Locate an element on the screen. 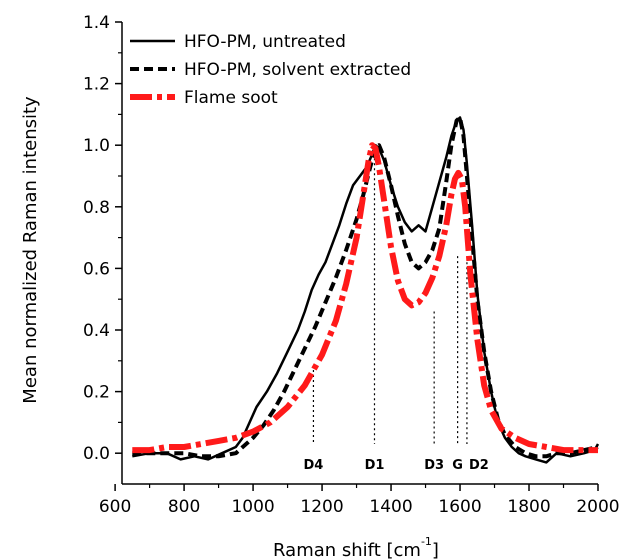 This screenshot has width=624, height=560. band-label: D2 is located at coordinates (479, 465).